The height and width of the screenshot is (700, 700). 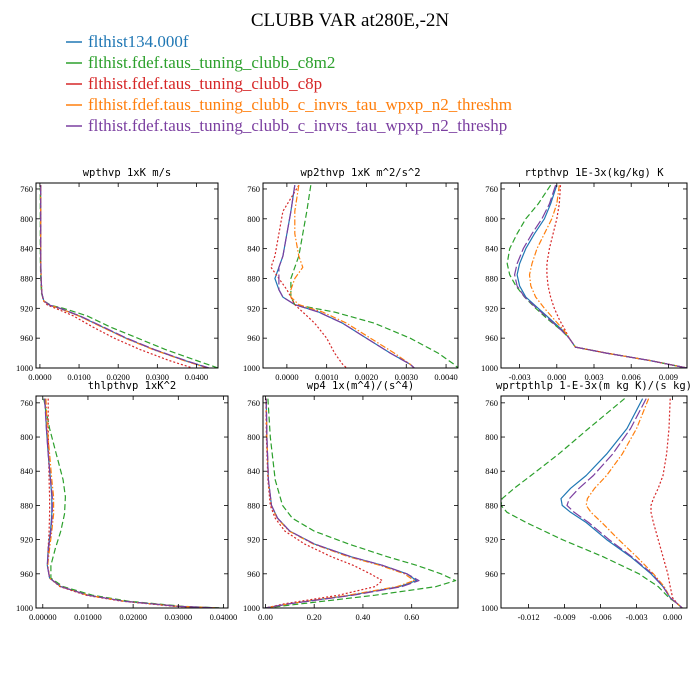 What do you see at coordinates (138, 41) in the screenshot?
I see `legend-label: flthist134.000f` at bounding box center [138, 41].